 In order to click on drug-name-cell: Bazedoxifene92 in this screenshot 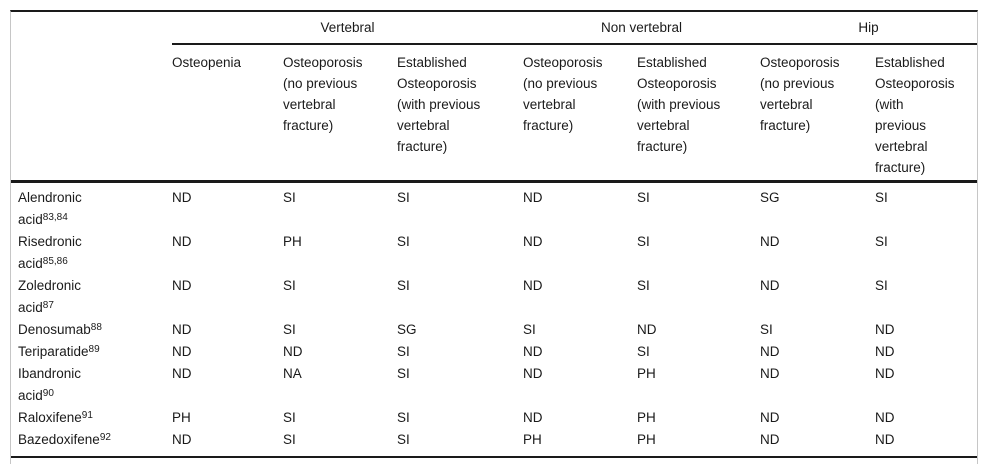, I will do `click(91, 443)`.